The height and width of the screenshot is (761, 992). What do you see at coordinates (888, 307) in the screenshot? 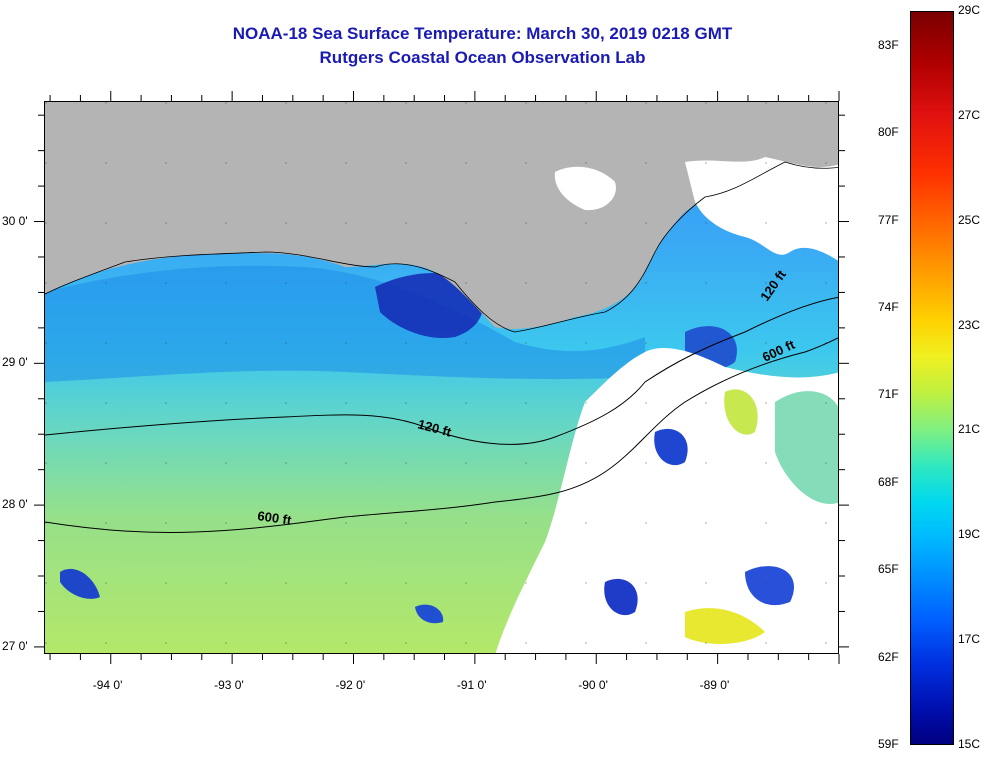
I see `colorbar-fahrenheit-label: 74F` at bounding box center [888, 307].